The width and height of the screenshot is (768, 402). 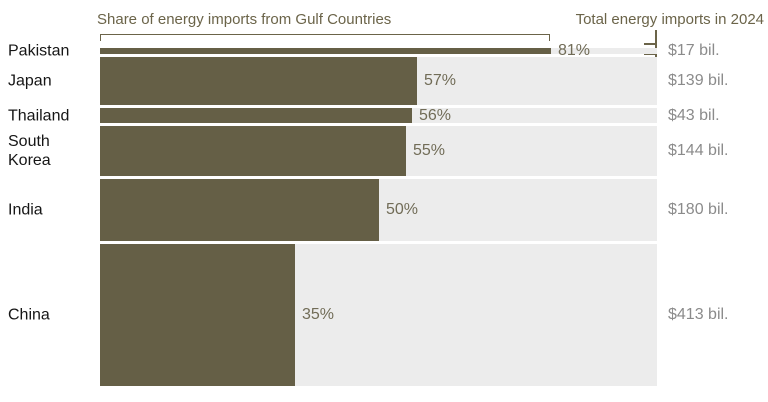 What do you see at coordinates (694, 50) in the screenshot?
I see `total-value-label: $17 bil.` at bounding box center [694, 50].